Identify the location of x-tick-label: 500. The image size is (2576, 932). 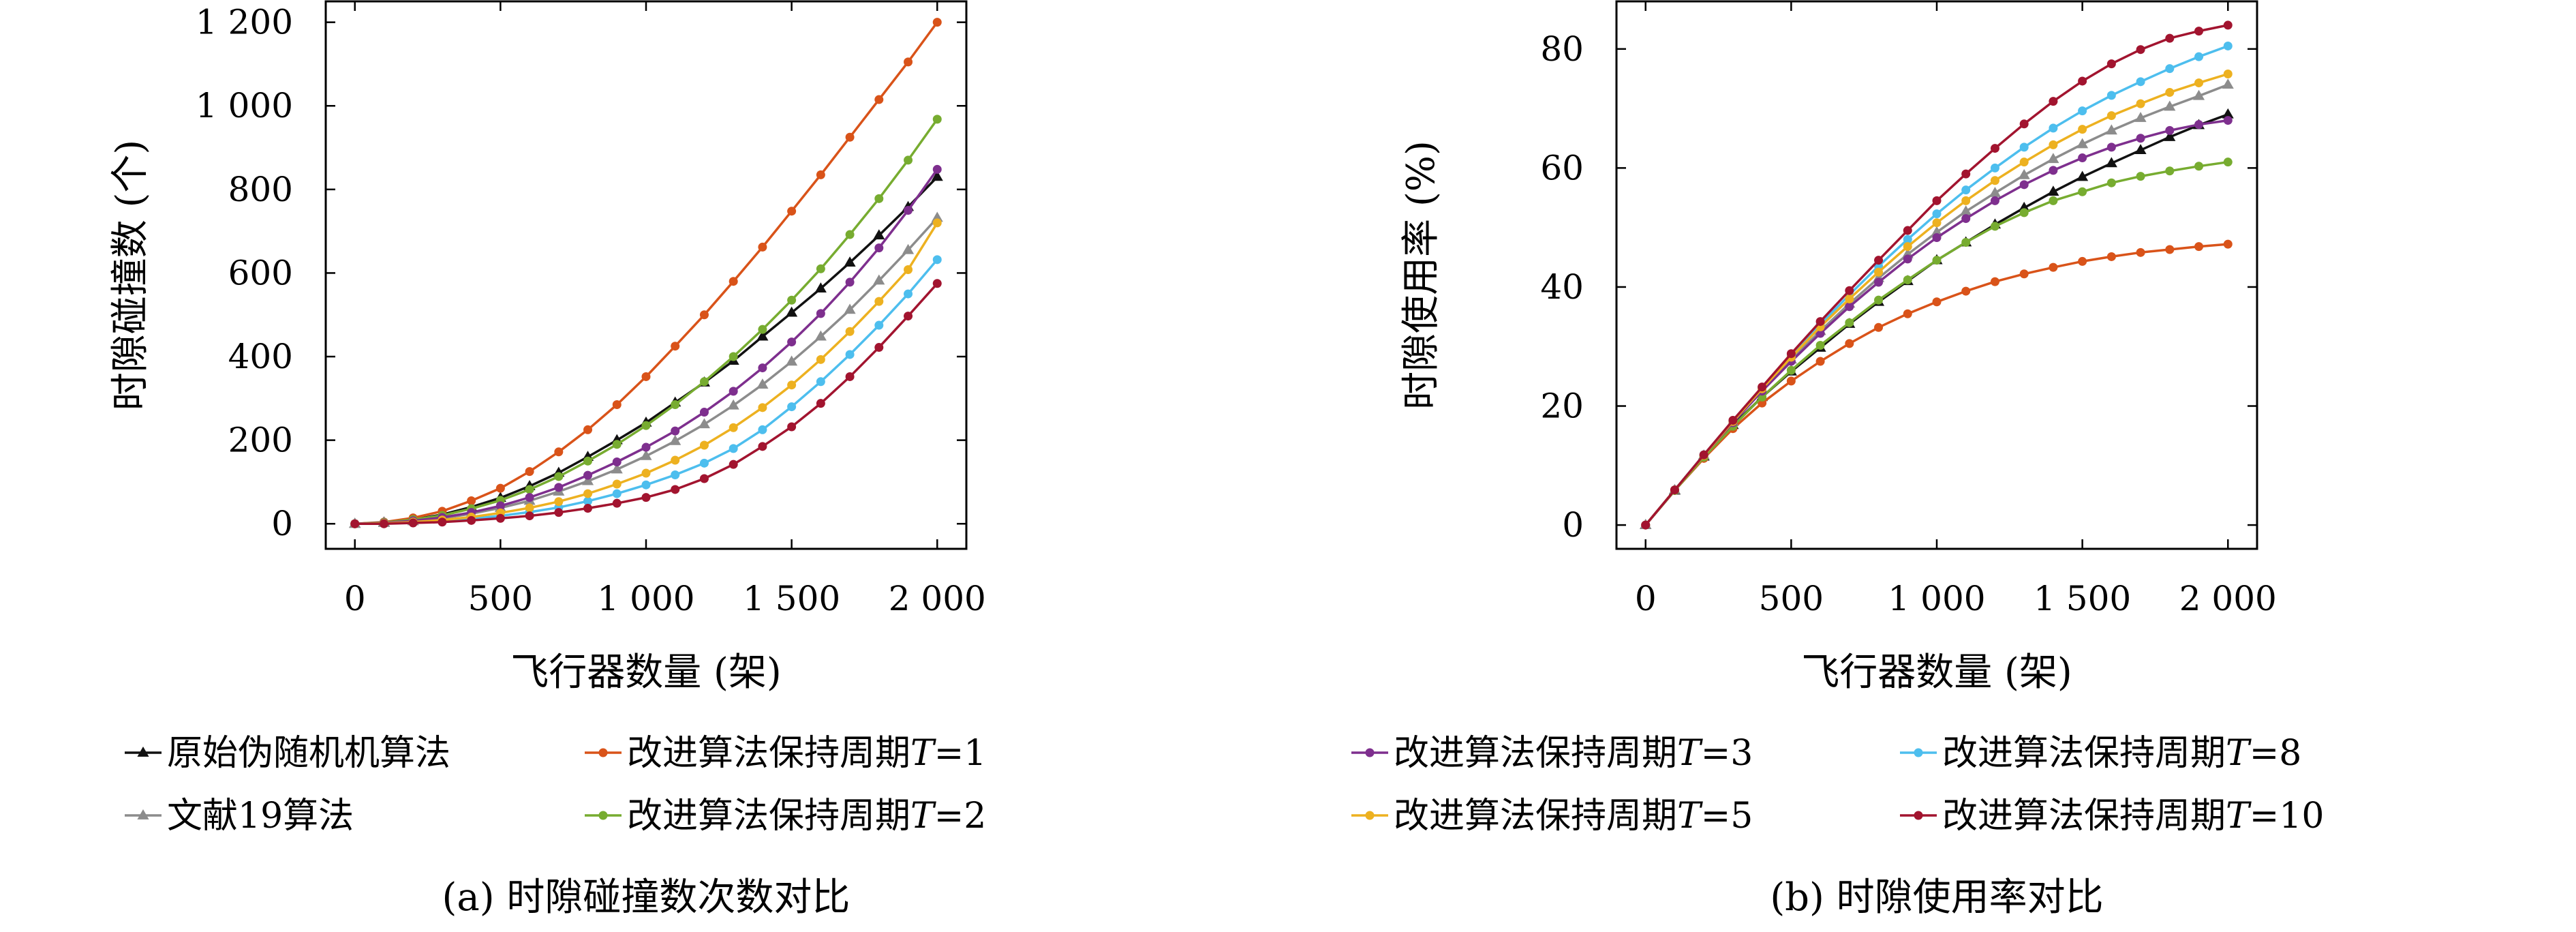
(1791, 599).